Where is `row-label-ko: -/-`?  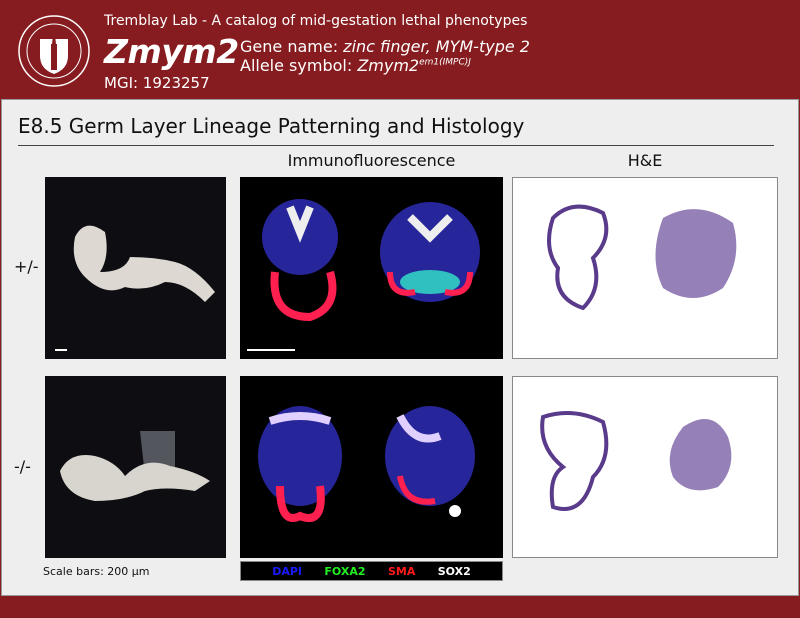 row-label-ko: -/- is located at coordinates (22, 466).